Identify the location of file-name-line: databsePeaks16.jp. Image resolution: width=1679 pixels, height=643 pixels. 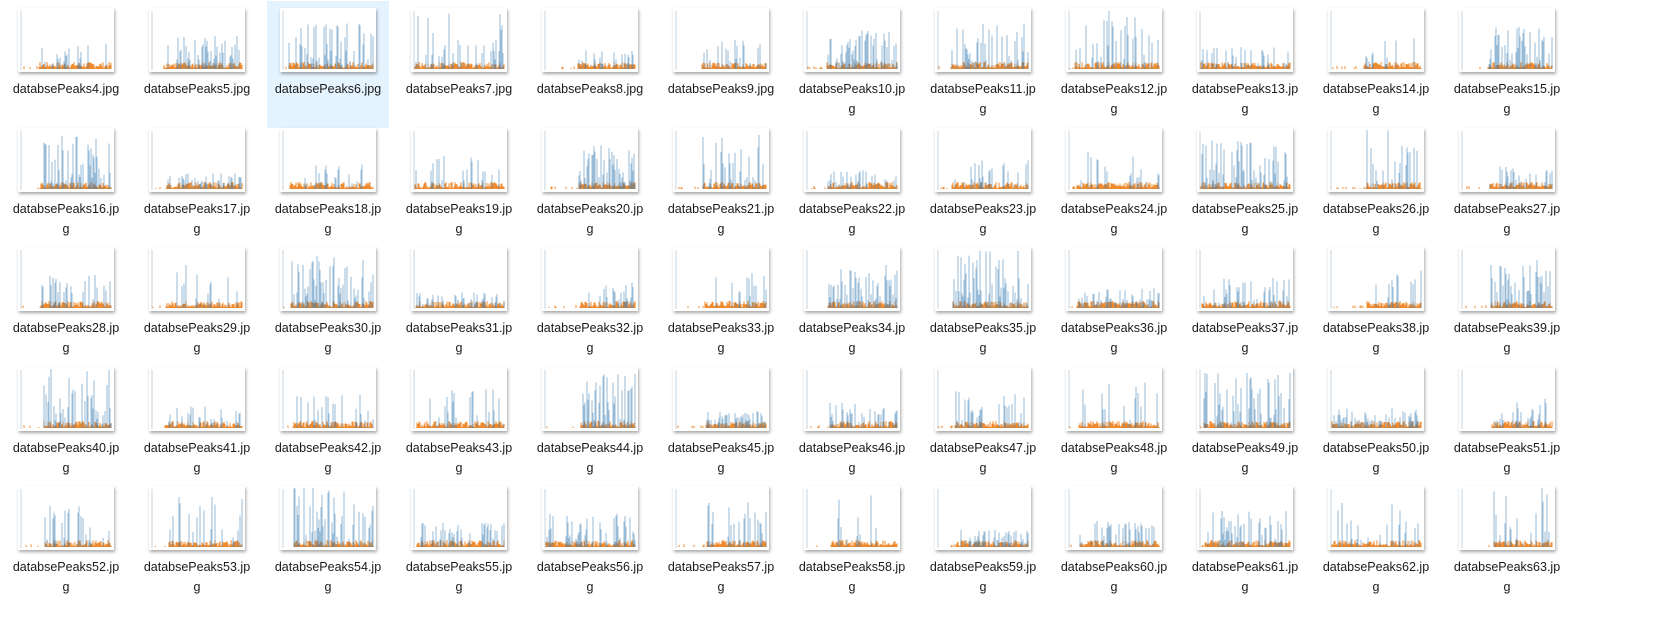
(66, 208).